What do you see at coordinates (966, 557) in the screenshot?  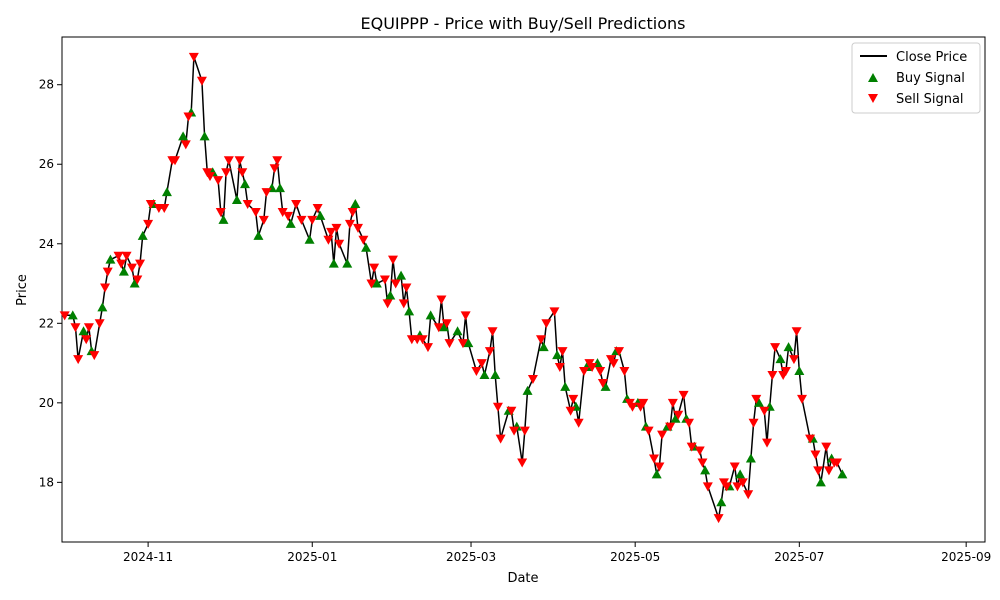 I see `x-tick-label: 2025-09` at bounding box center [966, 557].